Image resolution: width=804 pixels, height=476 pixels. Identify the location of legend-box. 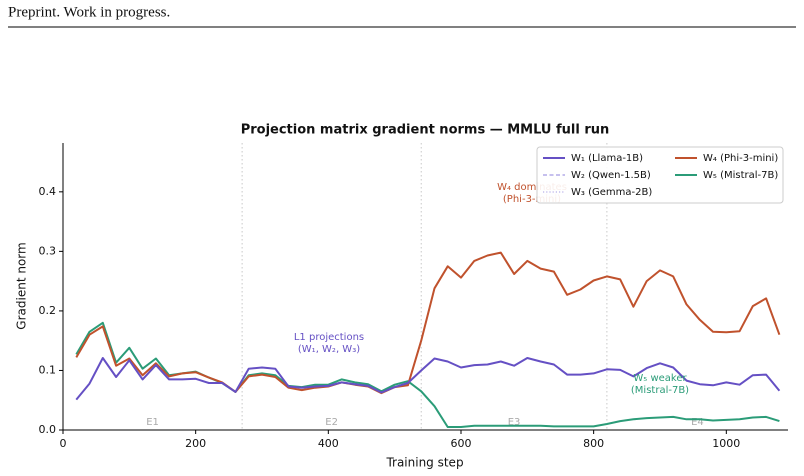
(660, 175).